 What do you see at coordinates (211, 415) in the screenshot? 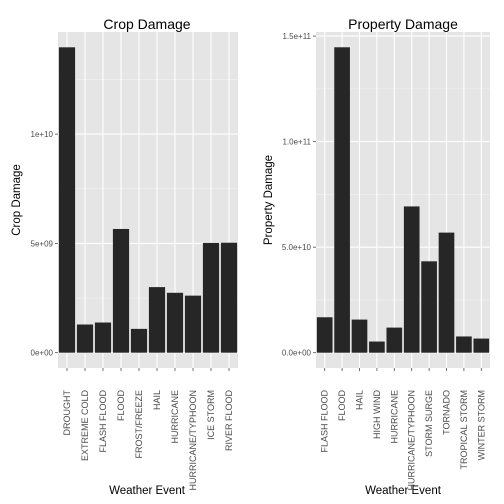
I see `crop-damage-x-tick-label: ICE STORM` at bounding box center [211, 415].